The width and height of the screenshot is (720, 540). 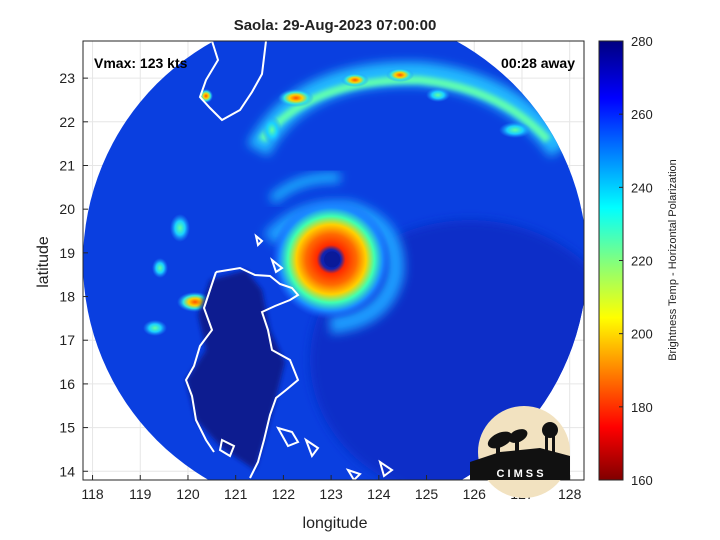 What do you see at coordinates (67, 209) in the screenshot?
I see `y-tick-label: 20` at bounding box center [67, 209].